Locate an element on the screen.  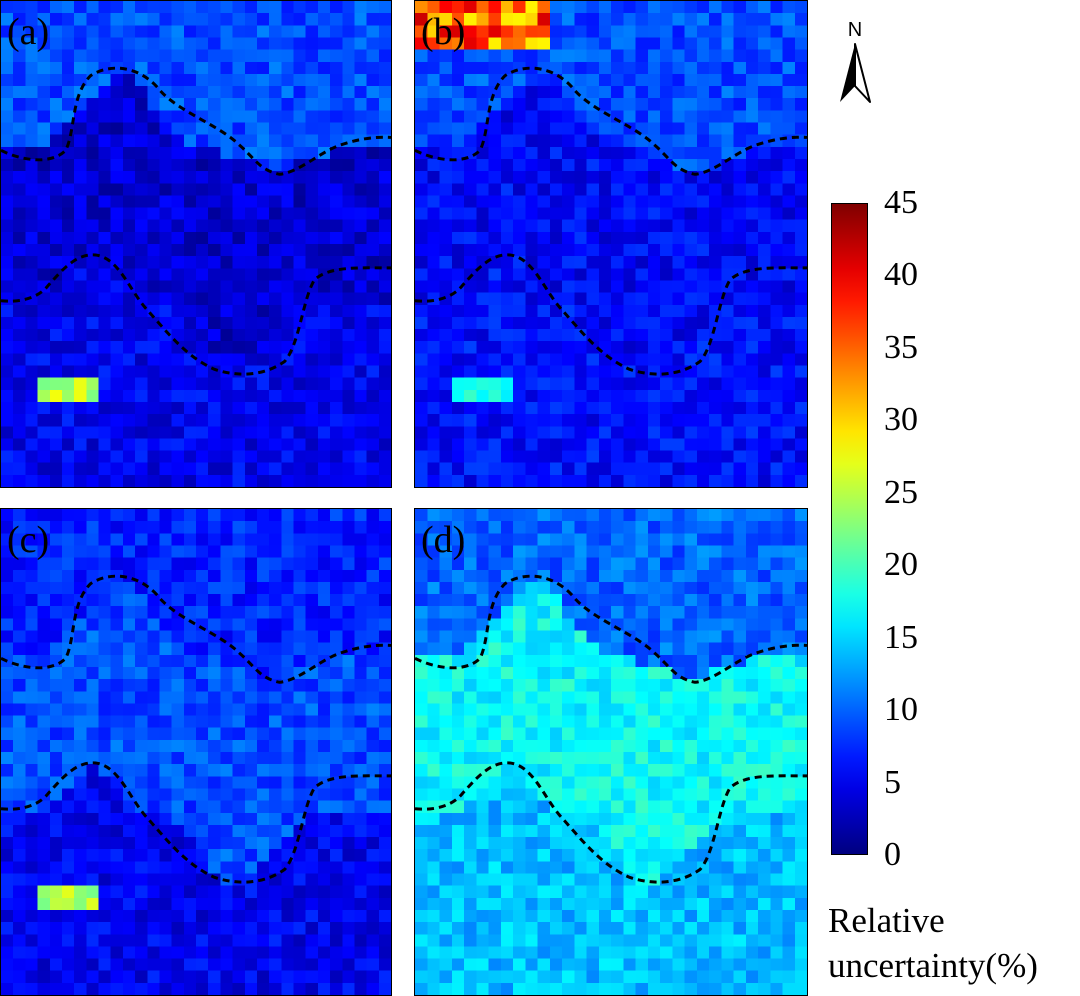
colorbar-tick: 35 is located at coordinates (901, 347).